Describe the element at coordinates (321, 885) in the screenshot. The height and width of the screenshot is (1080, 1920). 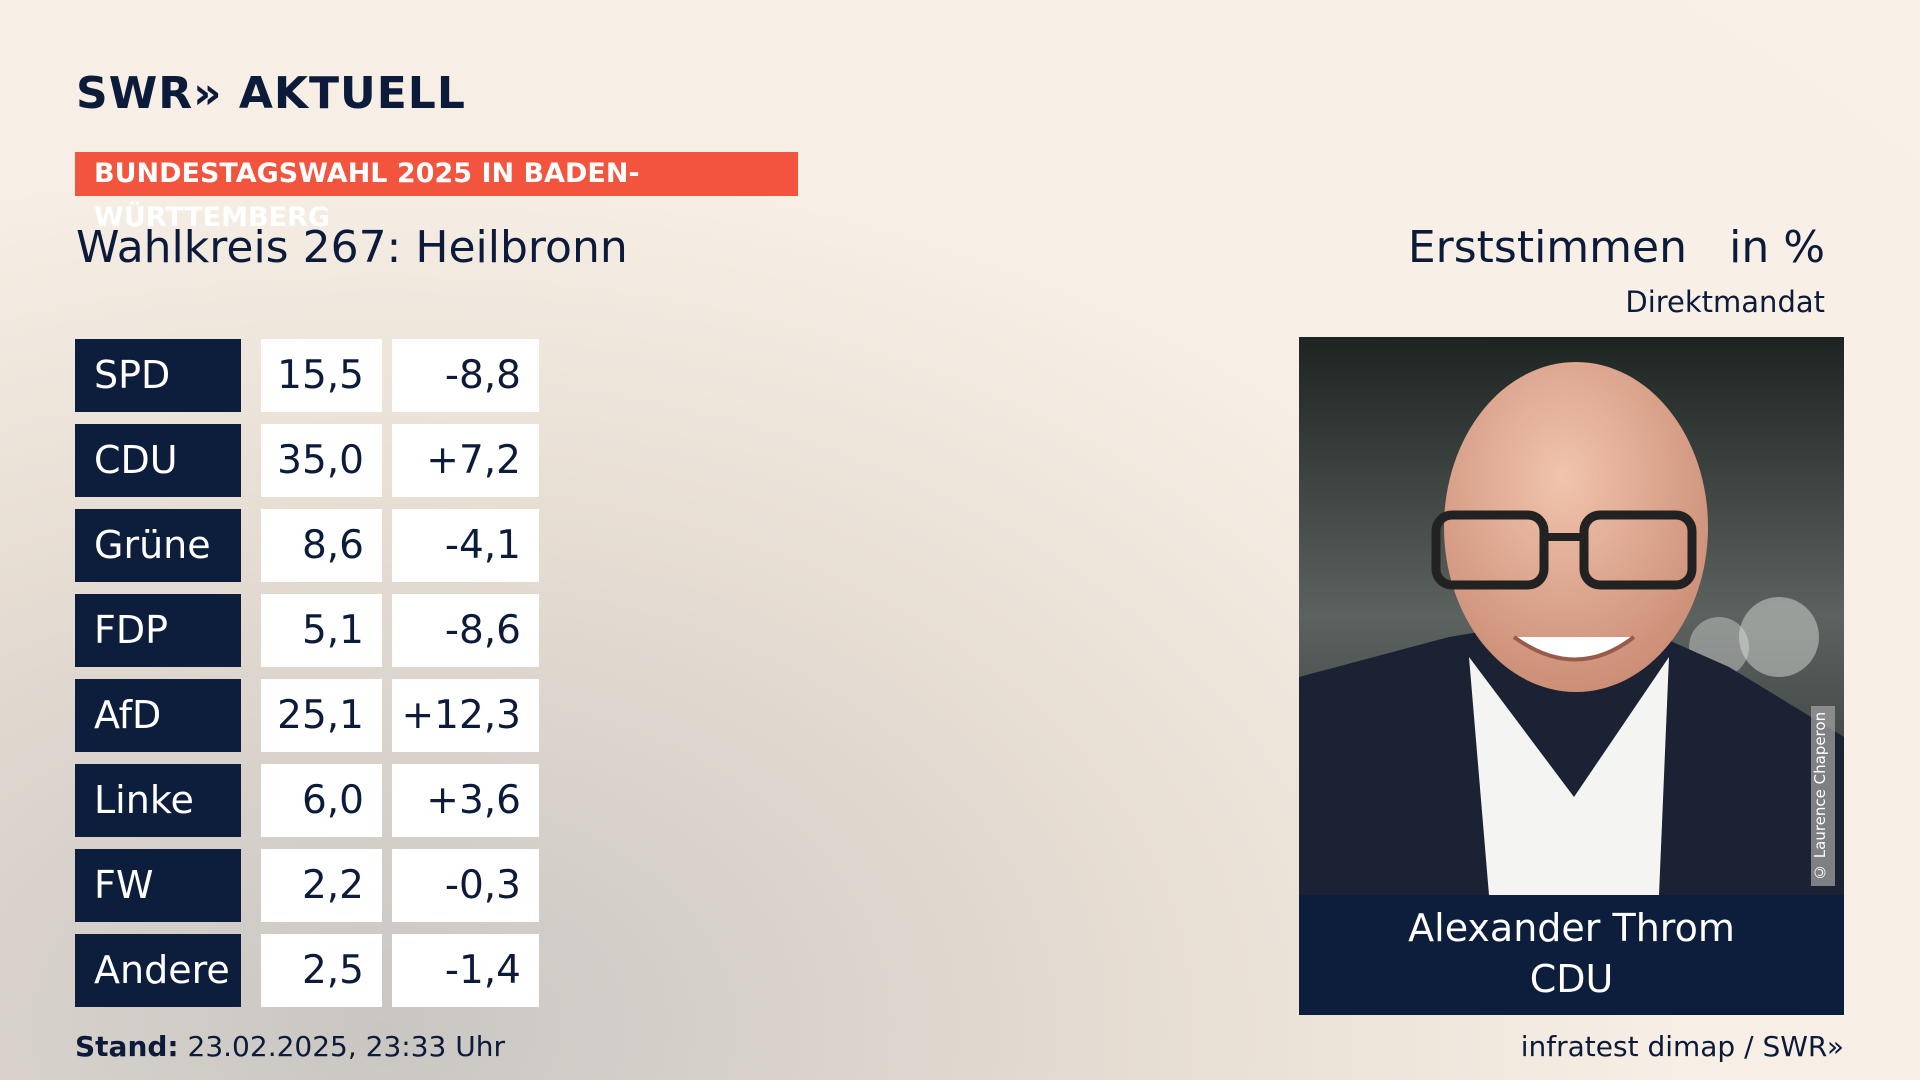
I see `vote-share: 2,2` at that location.